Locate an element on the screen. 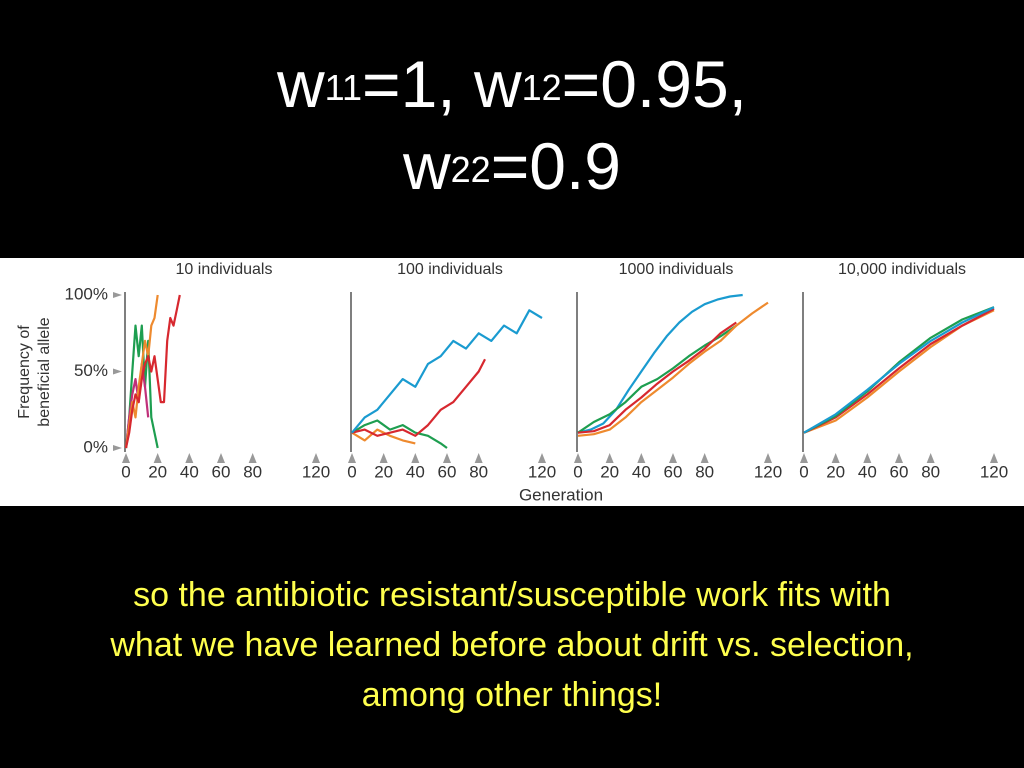 This screenshot has height=768, width=1024. x-axis-label: Generation is located at coordinates (561, 494).